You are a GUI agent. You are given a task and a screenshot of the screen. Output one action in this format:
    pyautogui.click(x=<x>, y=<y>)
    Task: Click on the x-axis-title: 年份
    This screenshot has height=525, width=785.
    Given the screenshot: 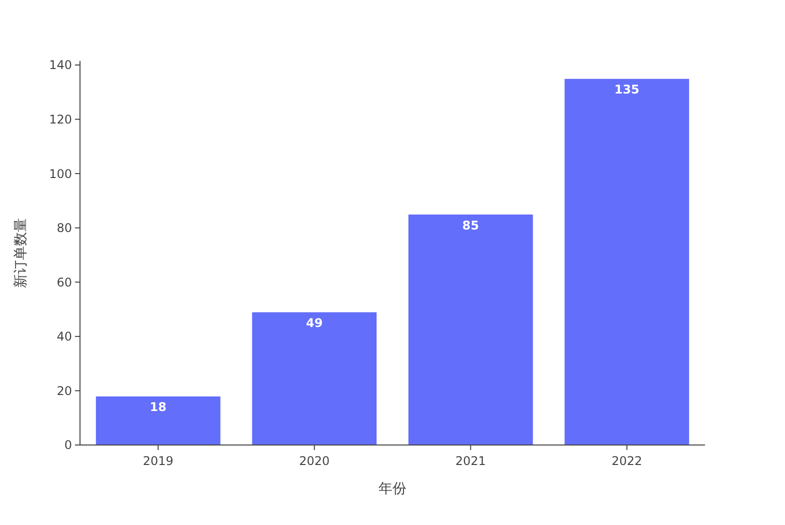 What is the action you would take?
    pyautogui.click(x=392, y=489)
    